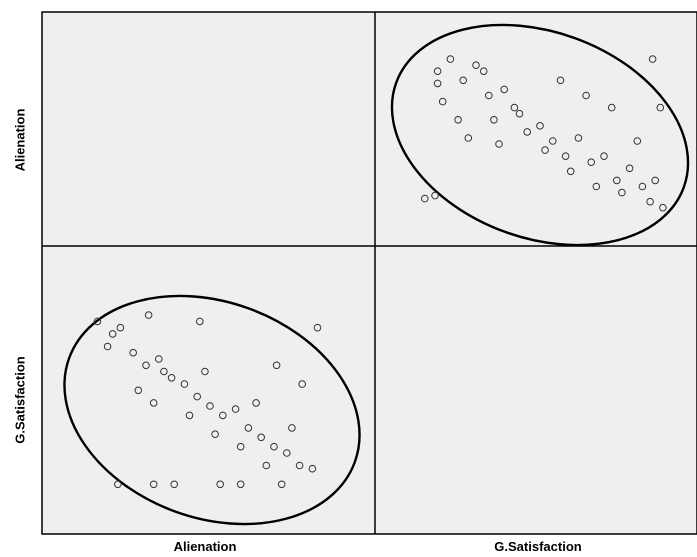  I want to click on column-label-alienation: Alienation, so click(205, 546).